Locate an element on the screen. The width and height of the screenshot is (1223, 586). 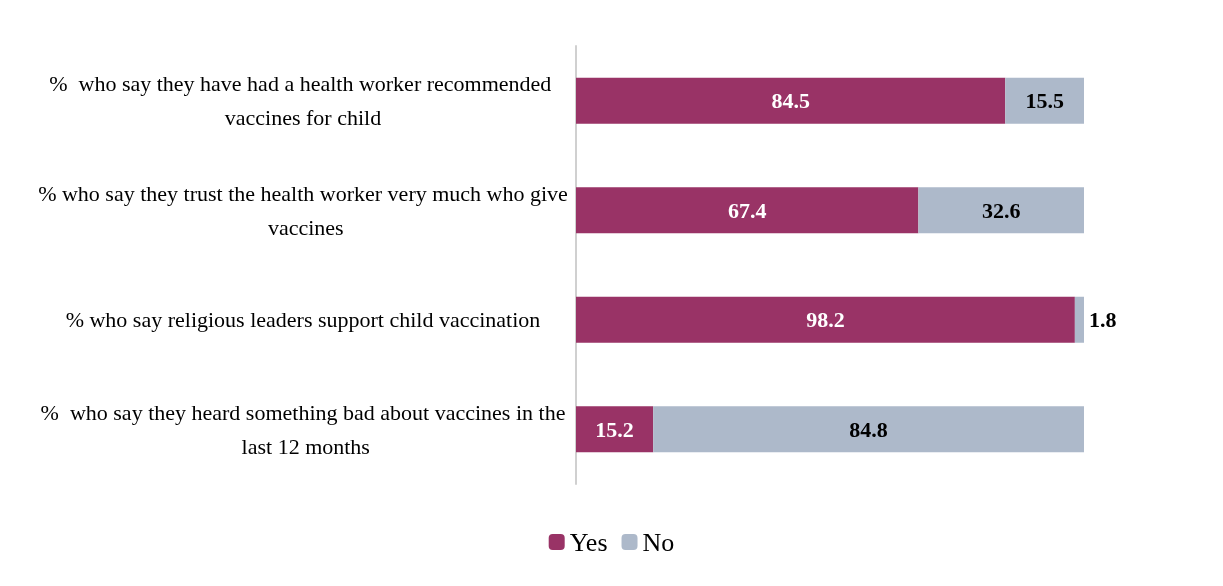
data-label: 67.4 is located at coordinates (747, 210).